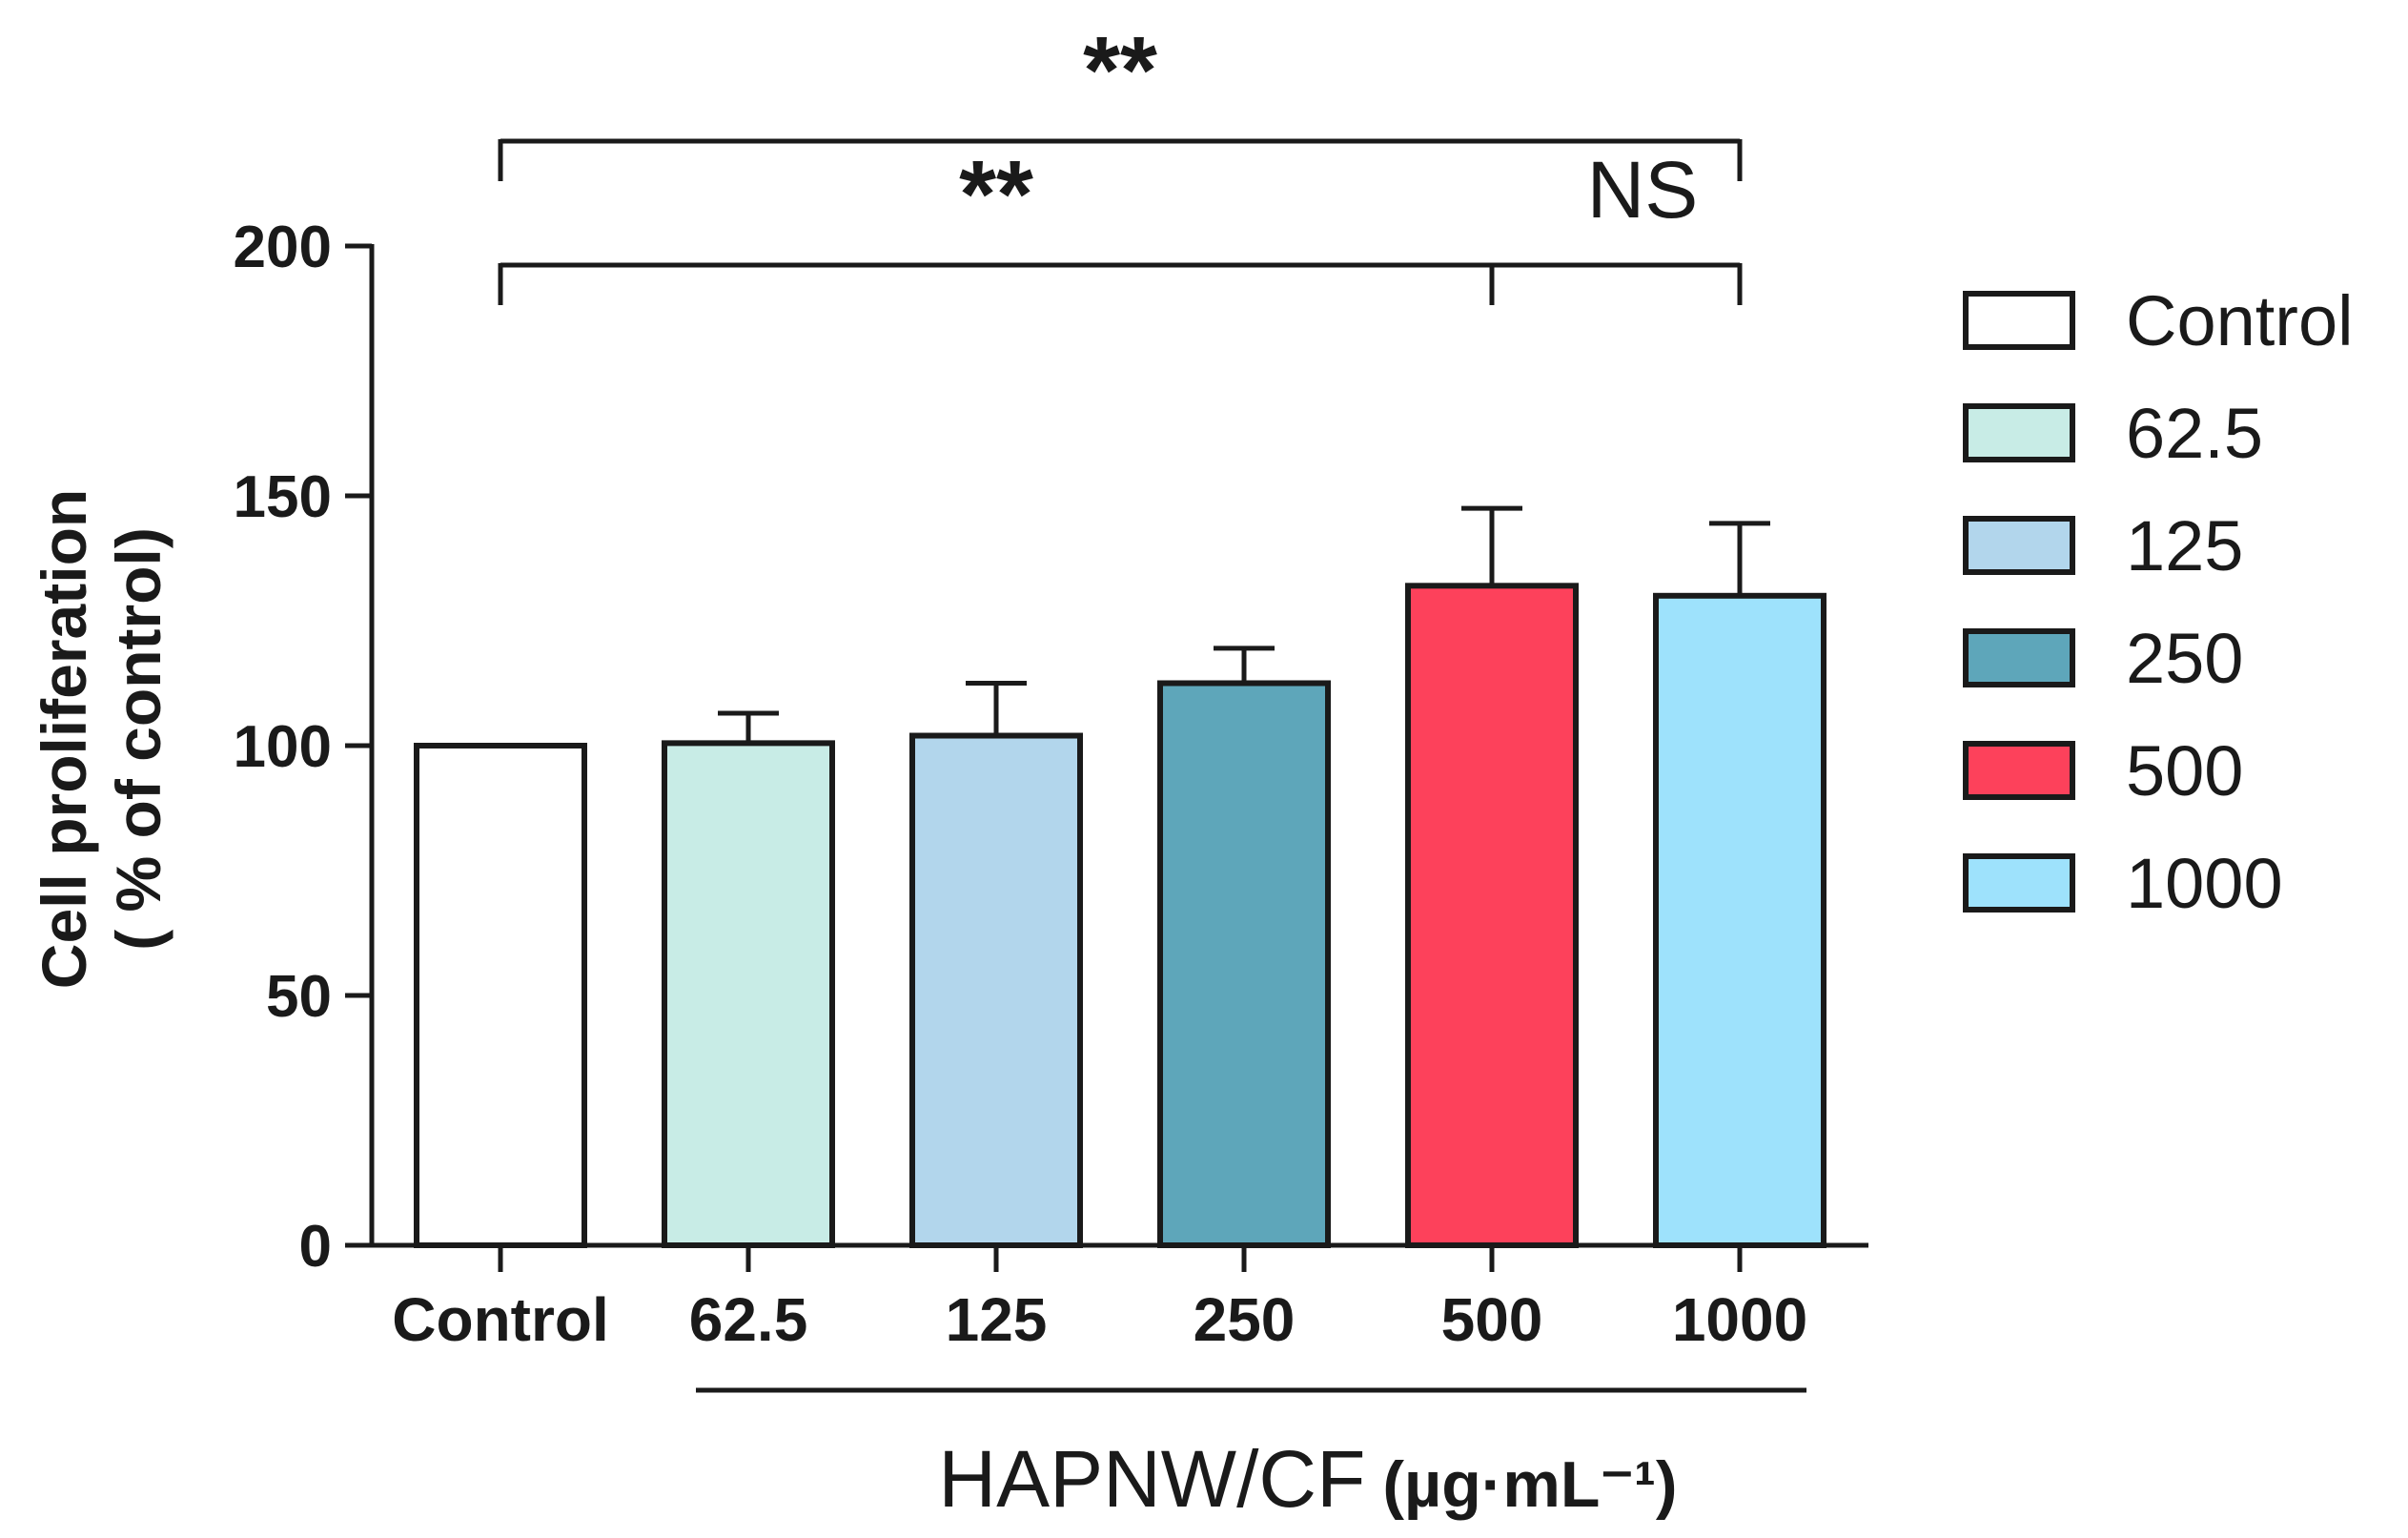 The height and width of the screenshot is (1538, 2408). What do you see at coordinates (2158, 602) in the screenshot?
I see `legend: Control 62.5 125 250 500 1000` at bounding box center [2158, 602].